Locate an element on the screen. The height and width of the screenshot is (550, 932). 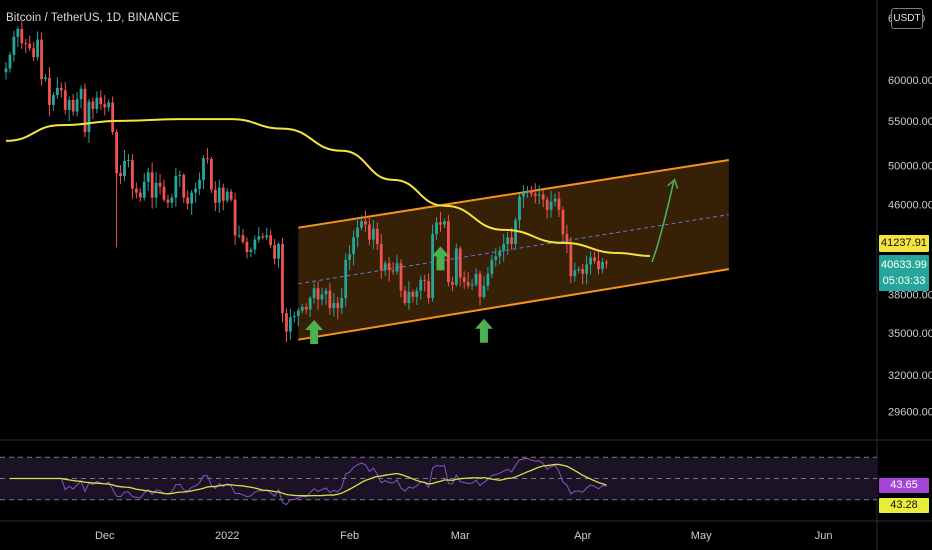
channel-upper-line is located at coordinates (514, 193).